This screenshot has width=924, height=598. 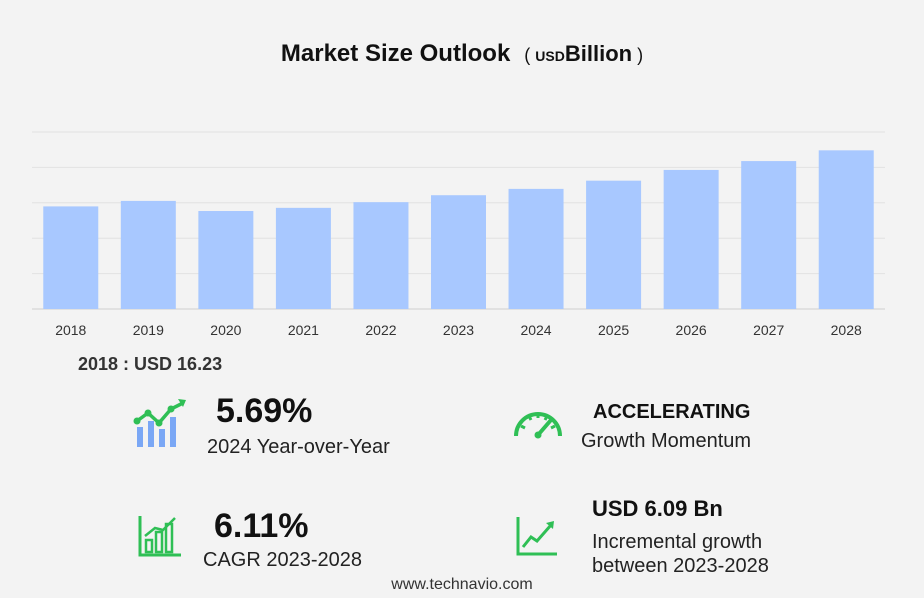 I want to click on x-tick-label: 2027, so click(x=768, y=330).